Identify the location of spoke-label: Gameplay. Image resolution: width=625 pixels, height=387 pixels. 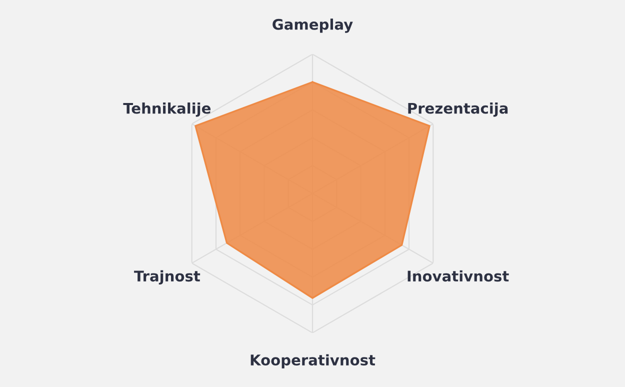
(312, 25).